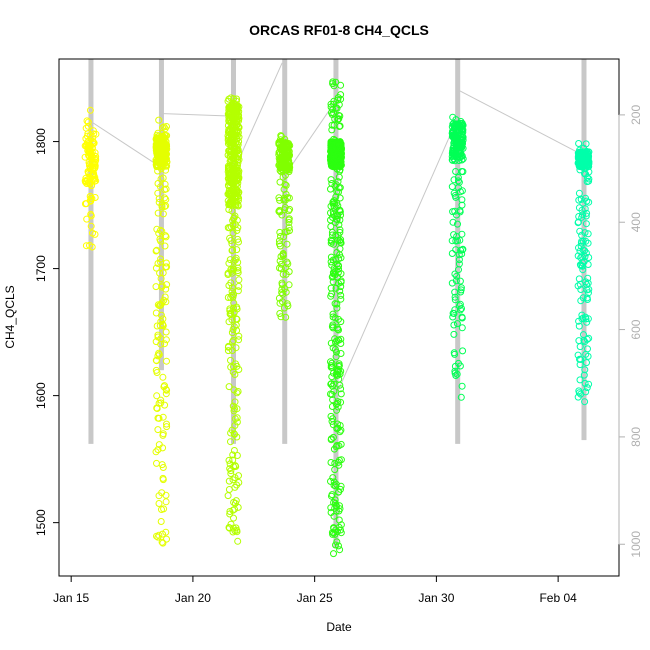  I want to click on series-rf06, so click(457, 257).